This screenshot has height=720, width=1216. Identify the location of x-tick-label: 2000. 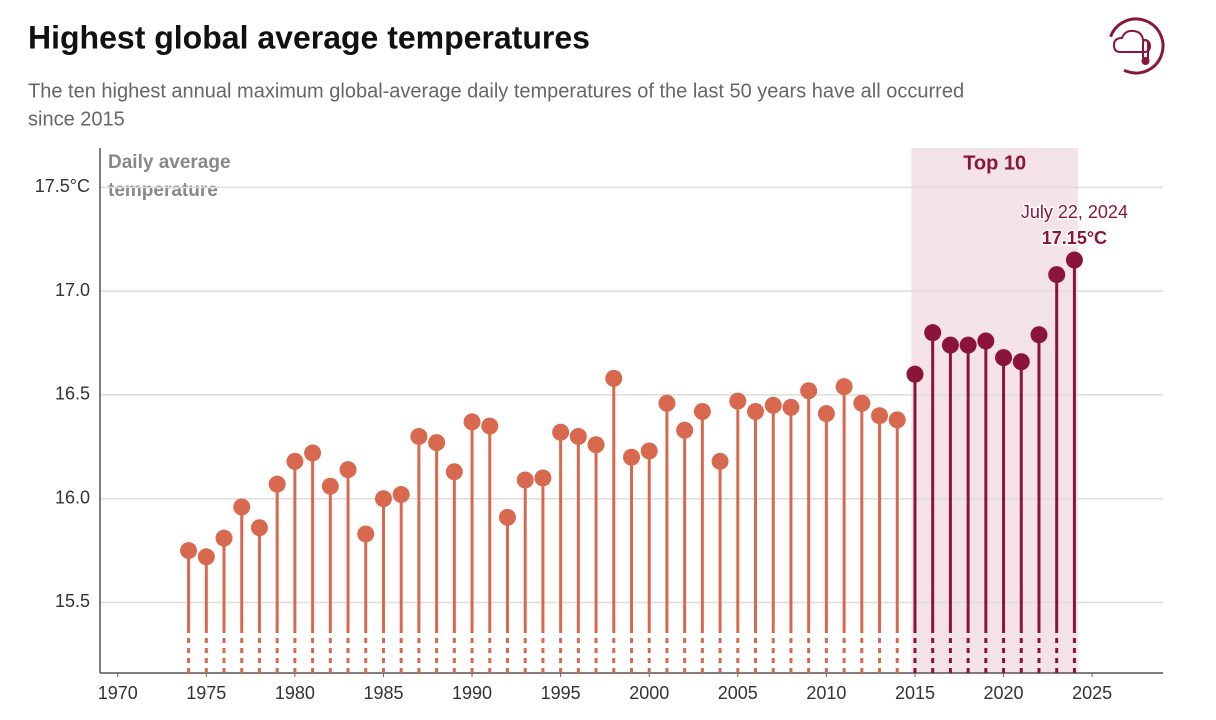
(649, 693).